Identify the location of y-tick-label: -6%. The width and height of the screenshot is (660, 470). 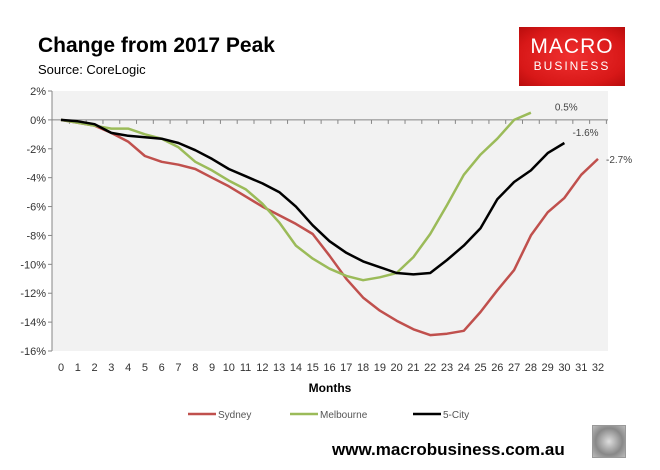
(36, 208).